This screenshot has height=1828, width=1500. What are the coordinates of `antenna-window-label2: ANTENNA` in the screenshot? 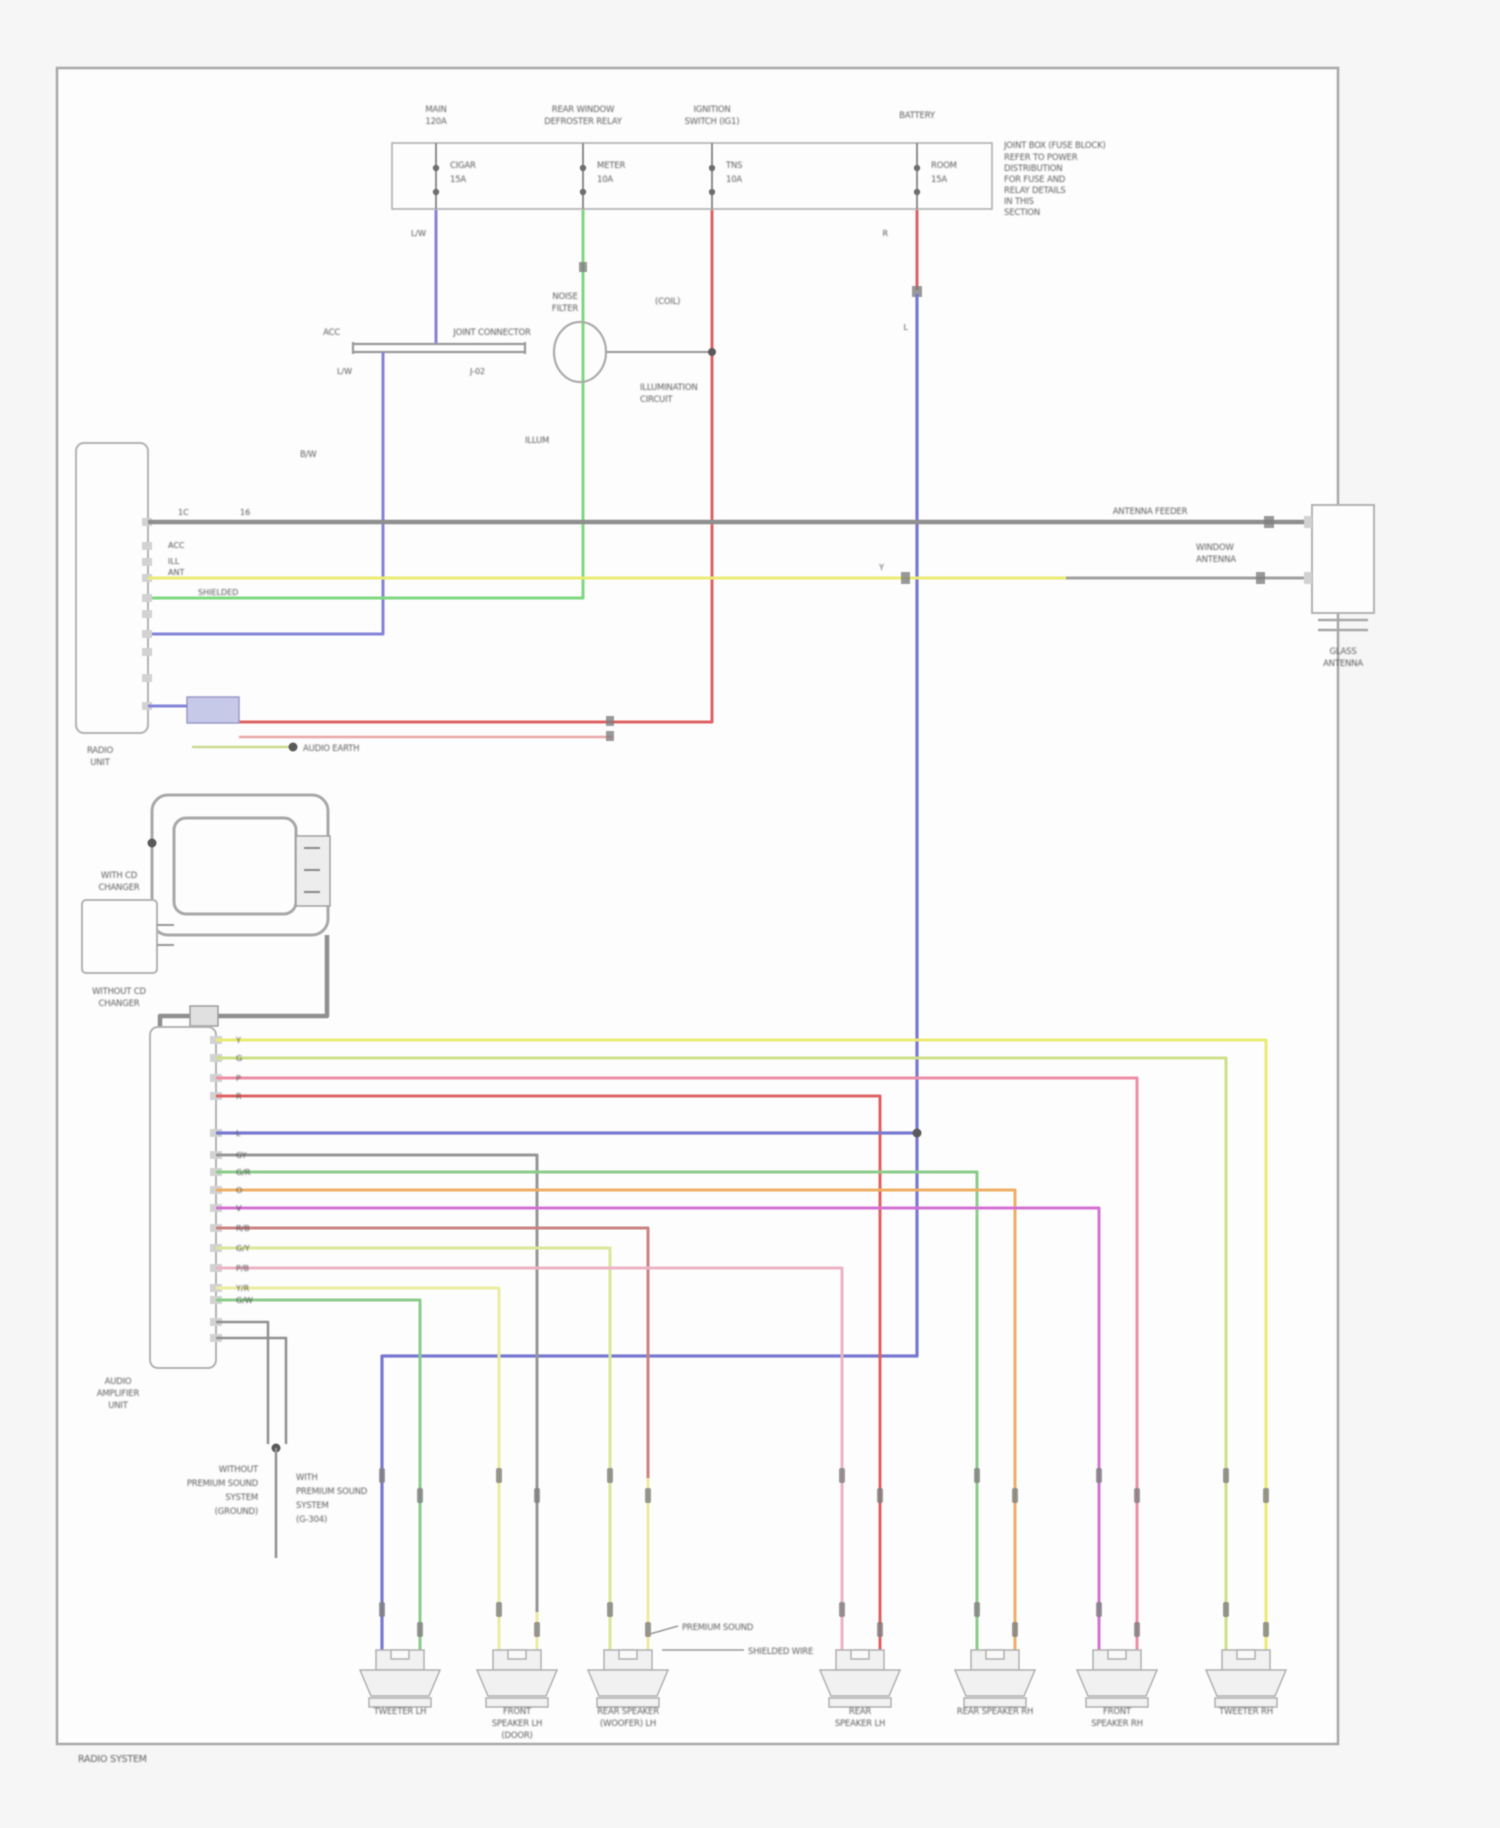 It's located at (1216, 560).